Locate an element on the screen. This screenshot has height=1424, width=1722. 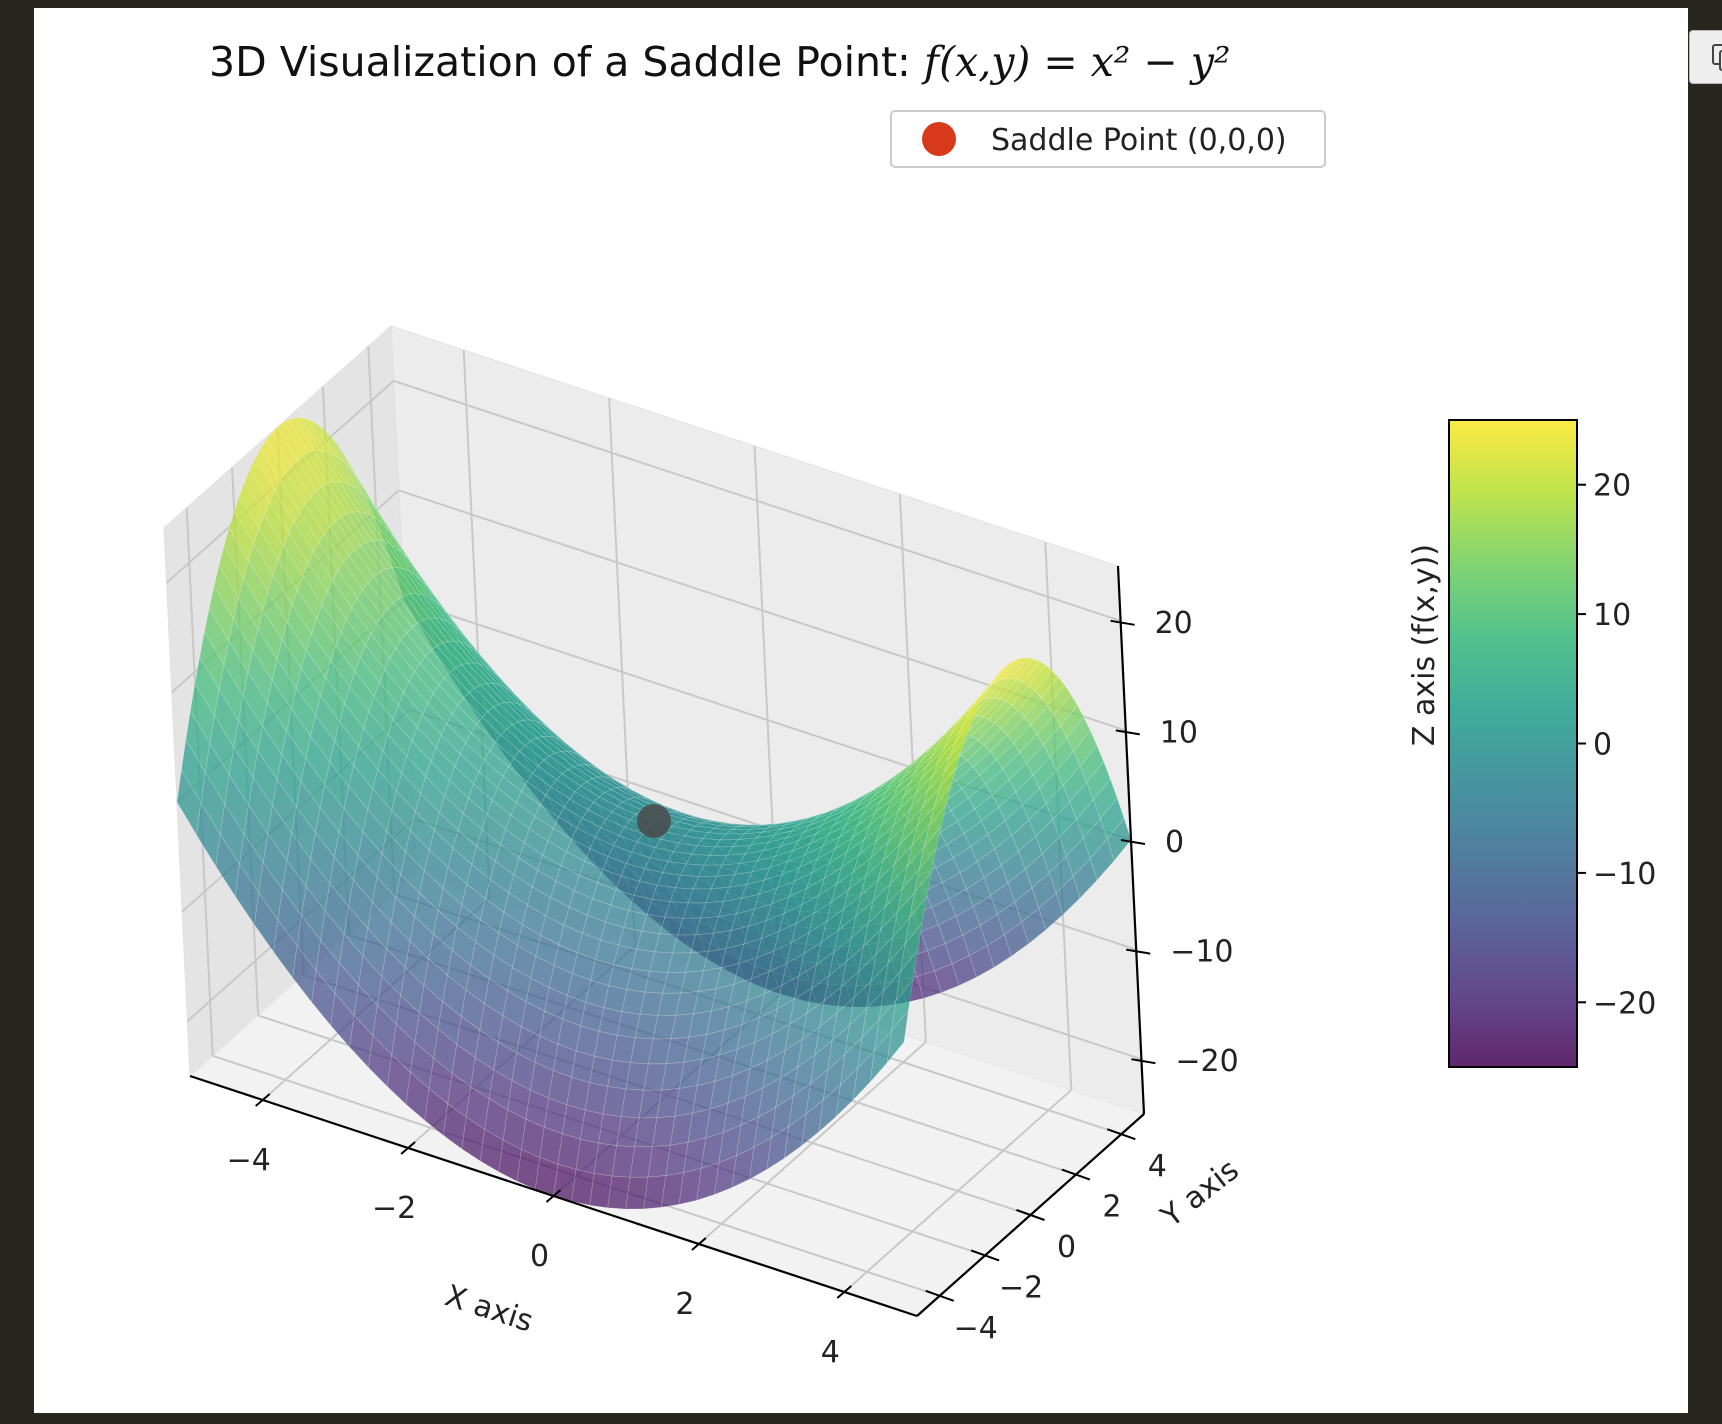
legend: Saddle Point (0,0,0) is located at coordinates (1108, 139).